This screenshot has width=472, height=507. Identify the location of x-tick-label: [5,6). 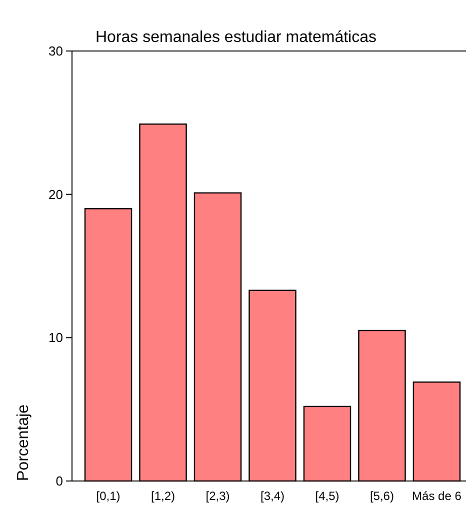
(382, 496).